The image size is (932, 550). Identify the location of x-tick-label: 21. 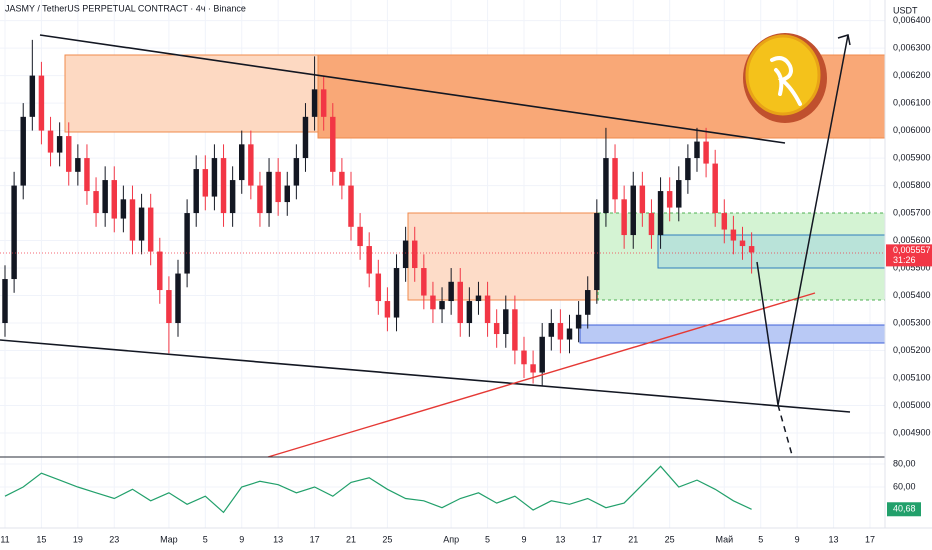
(633, 539).